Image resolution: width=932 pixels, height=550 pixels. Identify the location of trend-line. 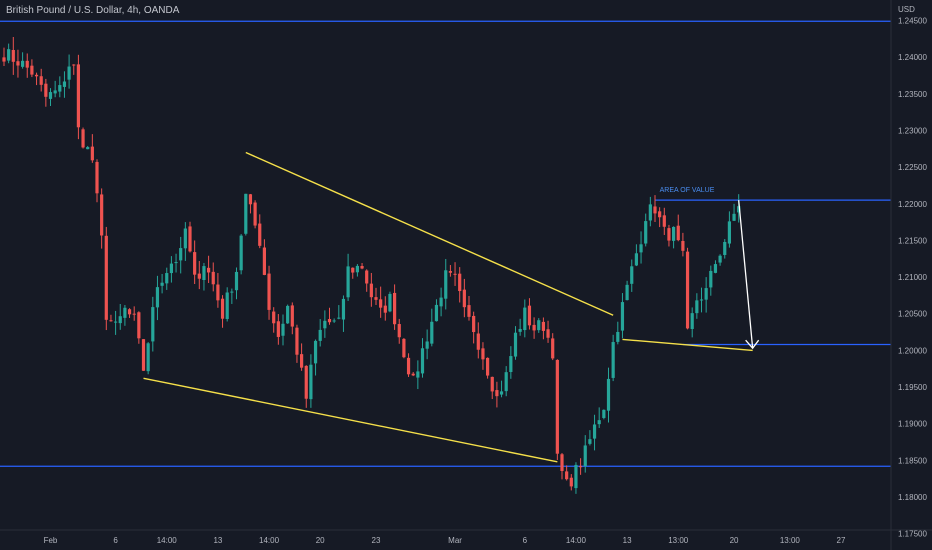
(350, 420).